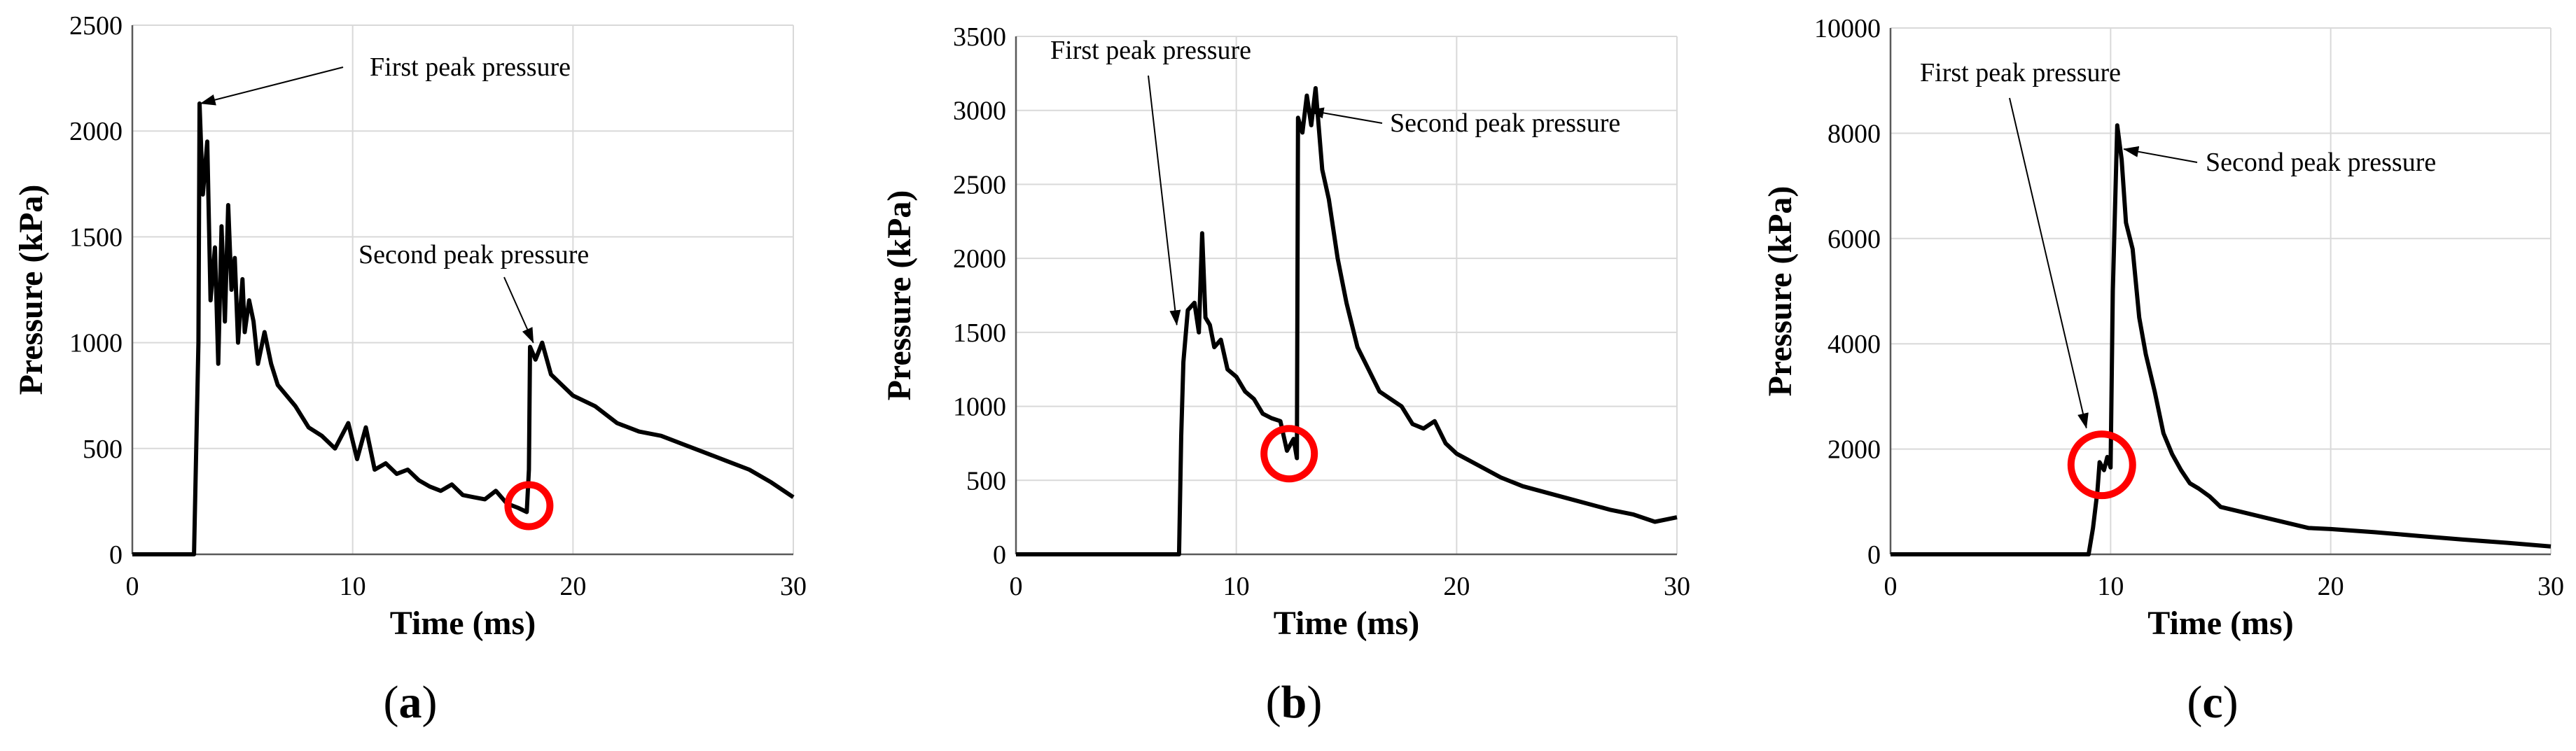 The image size is (2576, 751). I want to click on panel-label-letter: c, so click(2212, 702).